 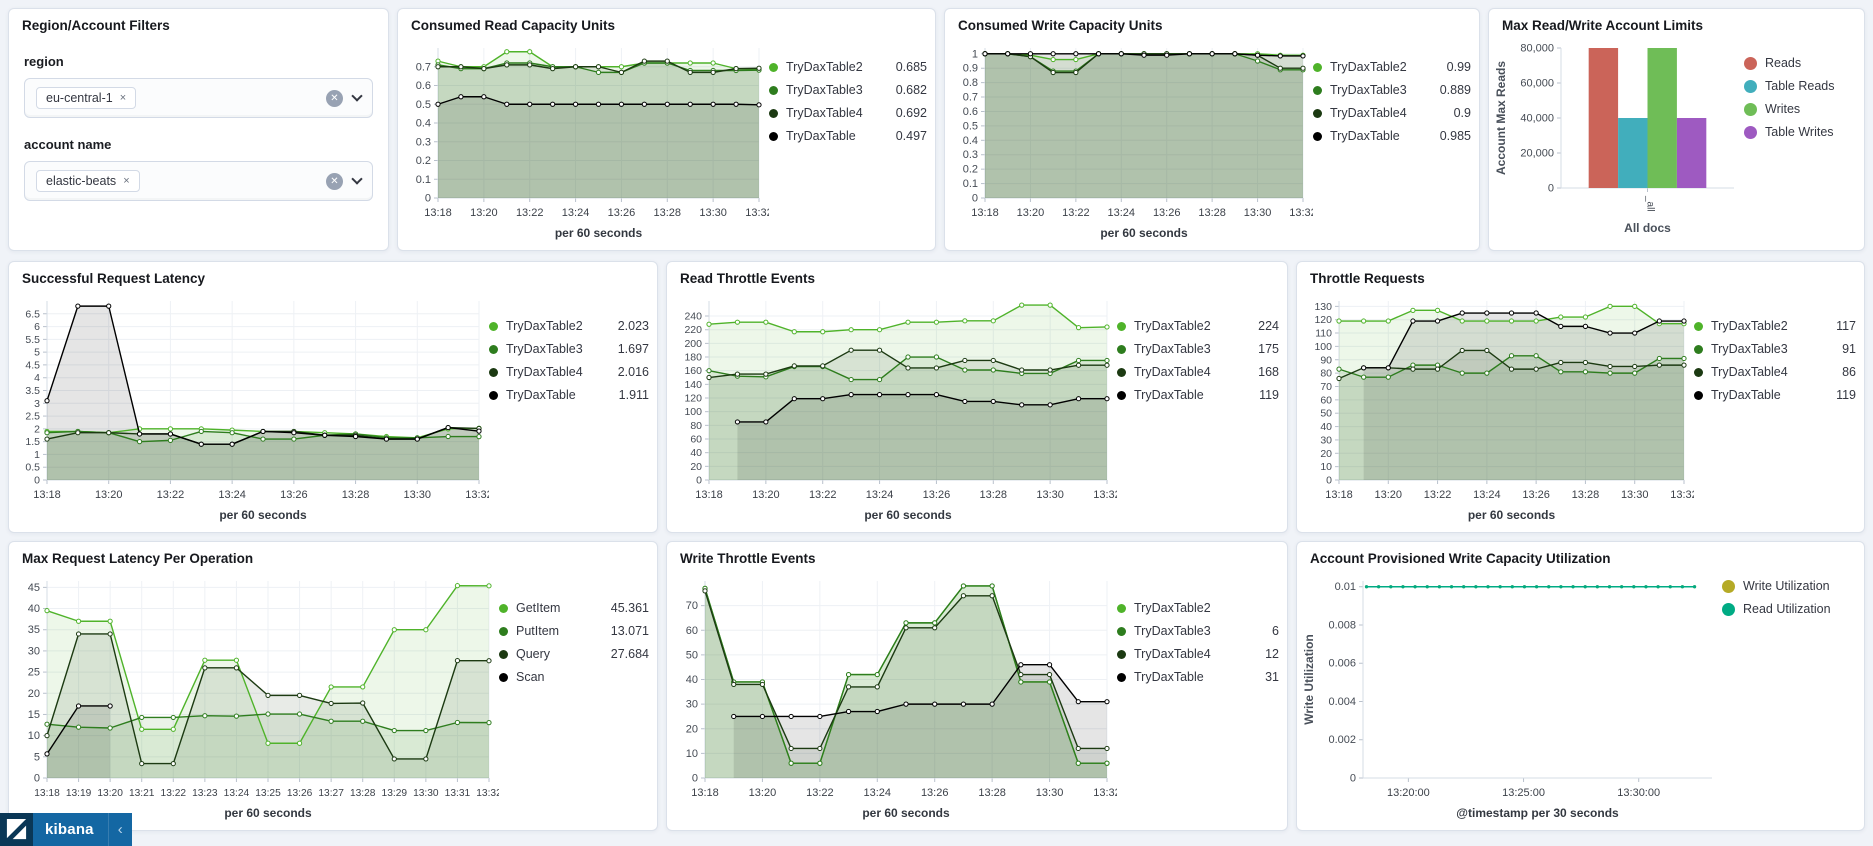 What do you see at coordinates (88, 181) in the screenshot?
I see `account-selected-tag: elastic-beats ×` at bounding box center [88, 181].